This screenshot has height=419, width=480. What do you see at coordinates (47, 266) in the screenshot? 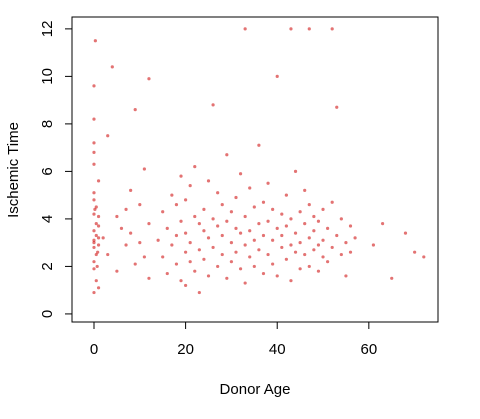
I see `y-tick-label: 2` at bounding box center [47, 266].